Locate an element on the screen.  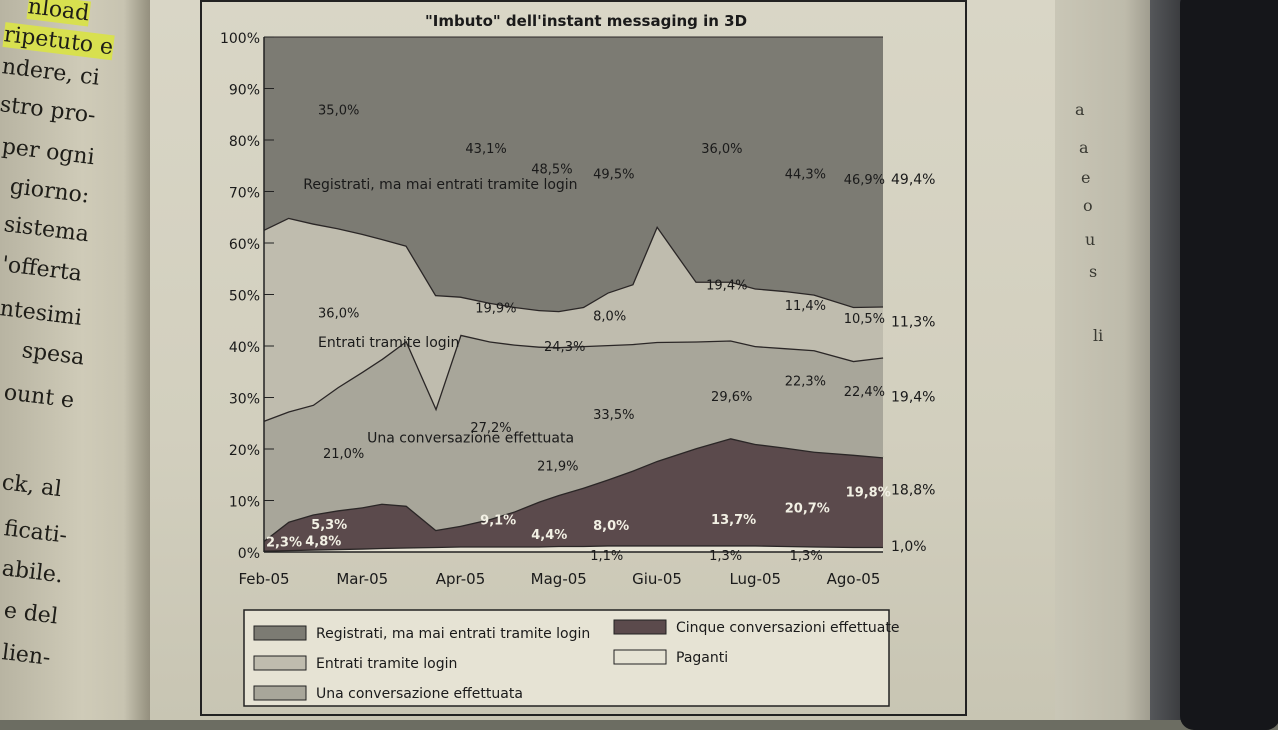
legend-label: Cinque conversazioni effettuate is located at coordinates (787, 628).